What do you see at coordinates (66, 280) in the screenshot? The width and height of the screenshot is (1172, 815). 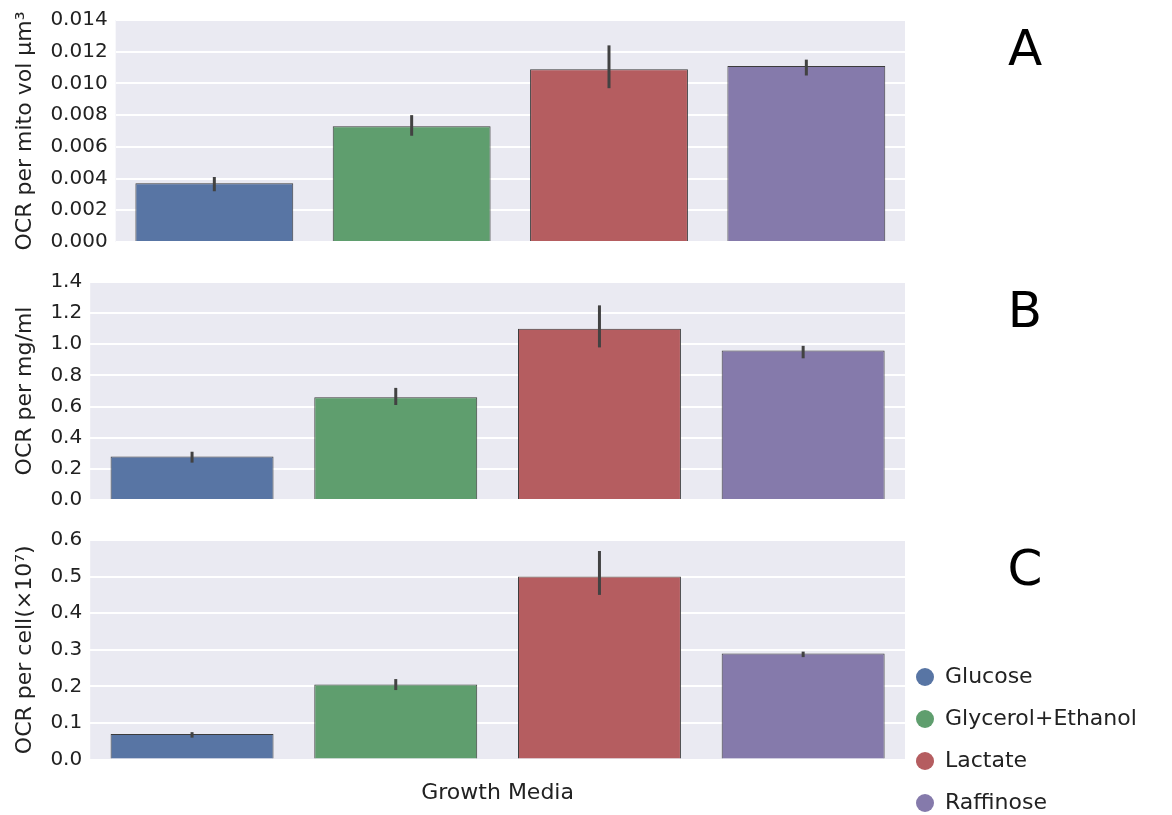 I see `y-tick-label: 1.4` at bounding box center [66, 280].